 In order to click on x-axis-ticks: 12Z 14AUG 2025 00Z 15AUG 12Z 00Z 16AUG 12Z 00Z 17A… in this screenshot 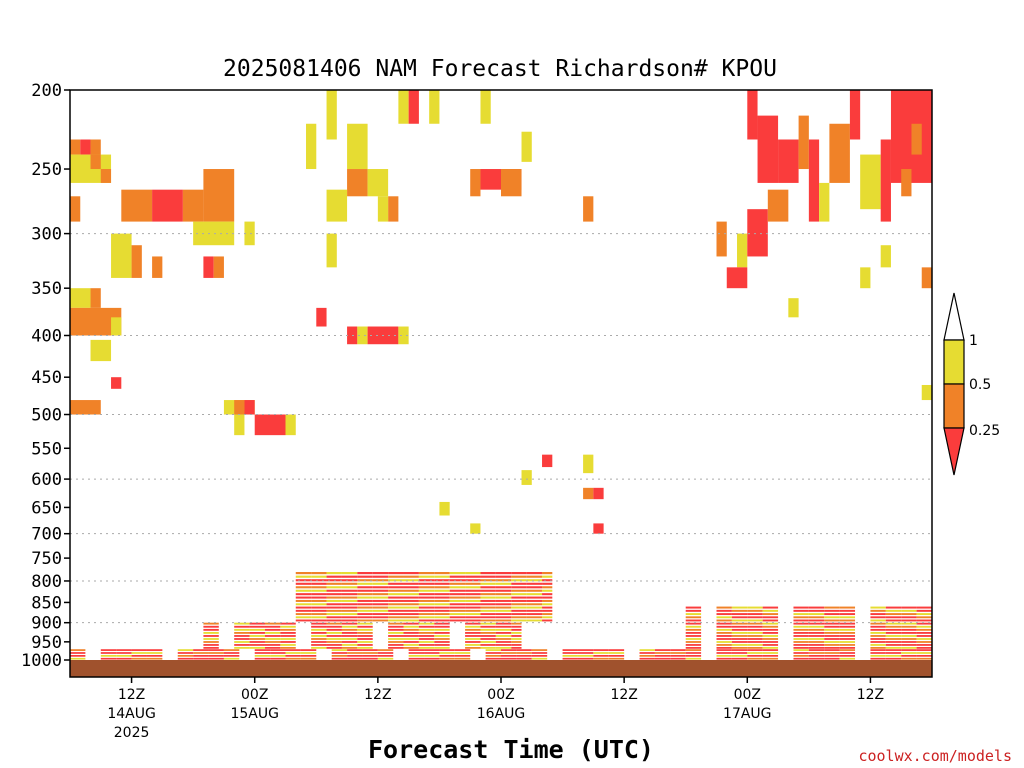, I will do `click(495, 709)`.